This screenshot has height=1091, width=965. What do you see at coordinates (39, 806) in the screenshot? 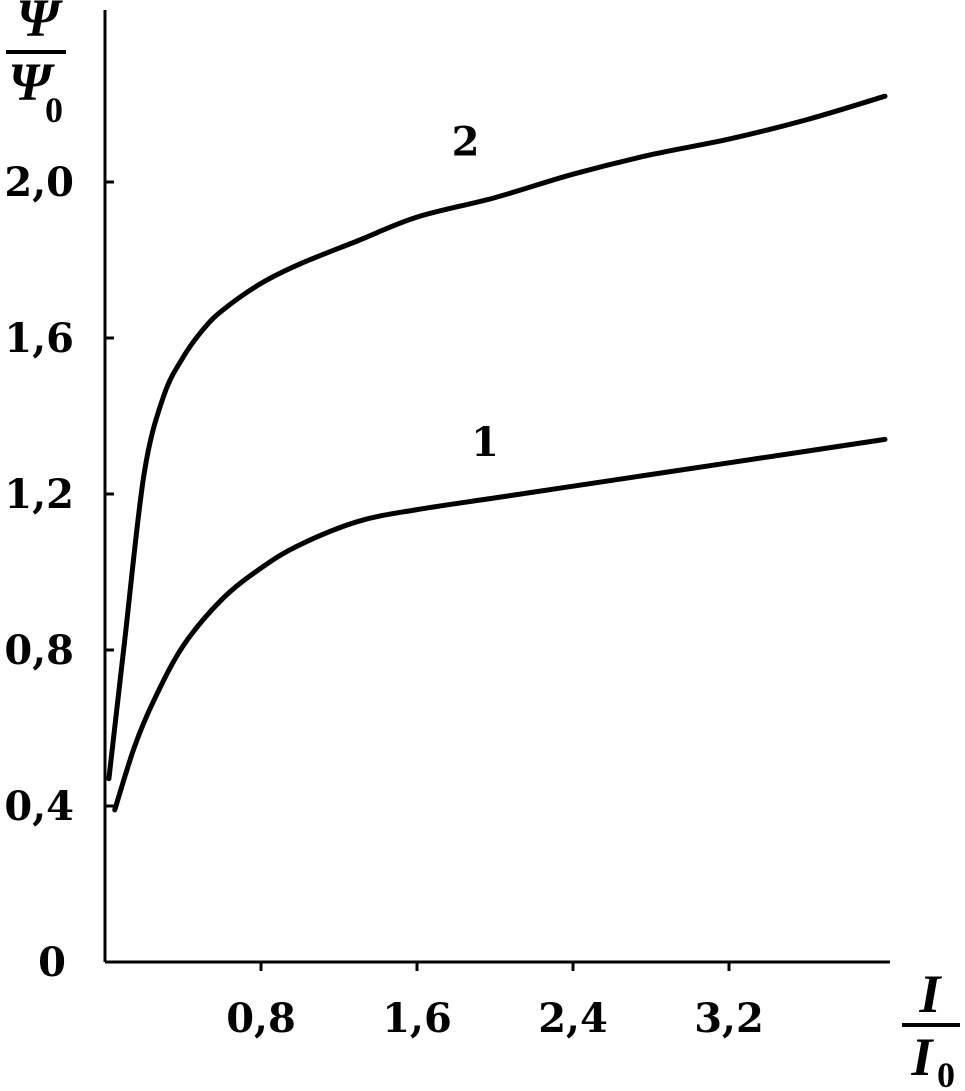
I see `y-tick-label: 0,4` at bounding box center [39, 806].